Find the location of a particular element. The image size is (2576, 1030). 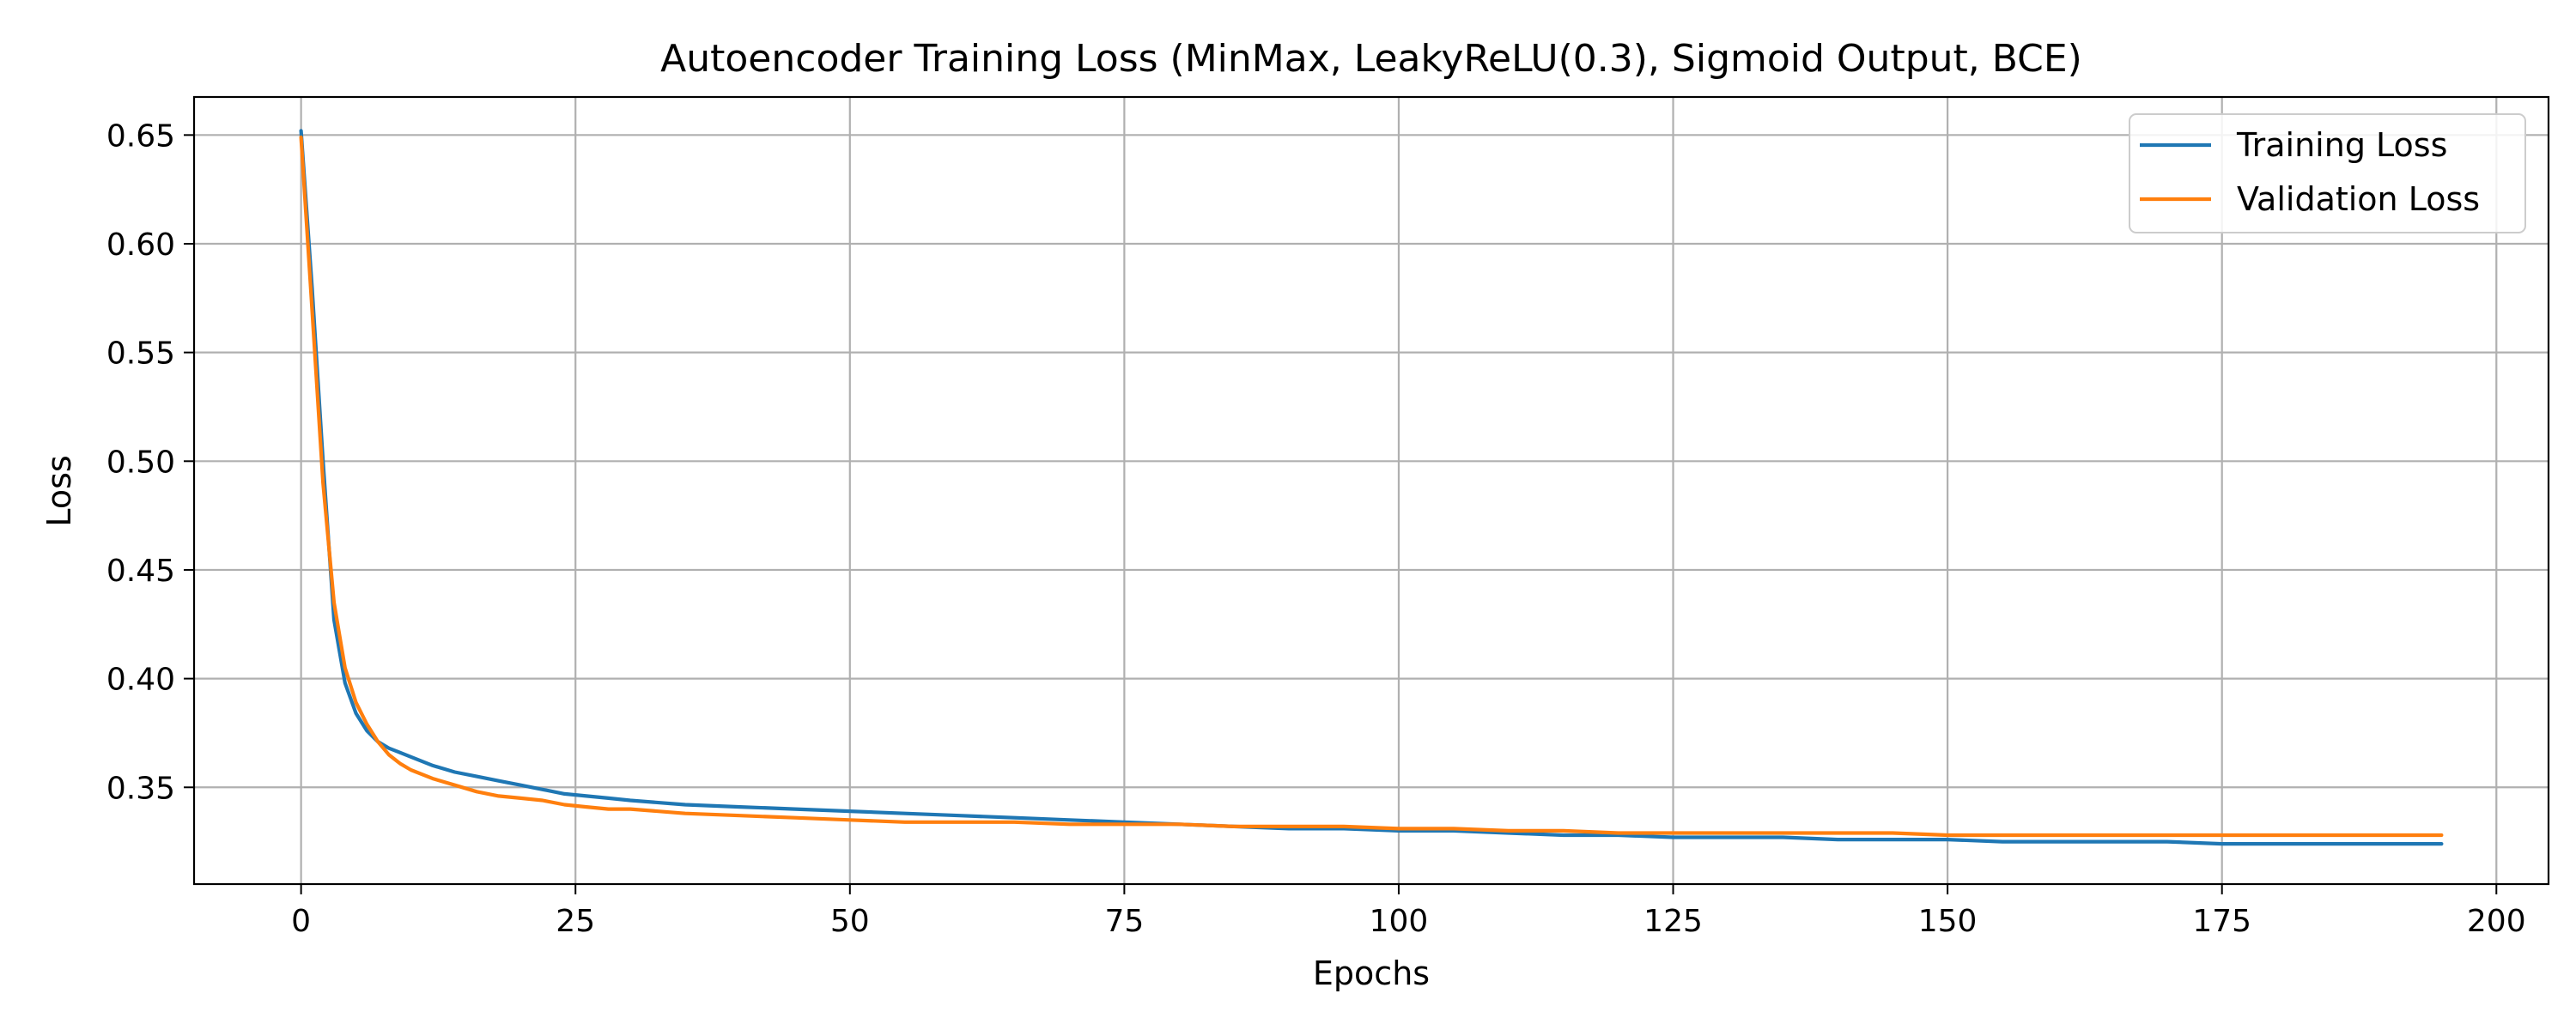

y-axis-ticks: 0.35 0.40 0.45 0.50 0.55 0.60 0.65 is located at coordinates (150, 462).